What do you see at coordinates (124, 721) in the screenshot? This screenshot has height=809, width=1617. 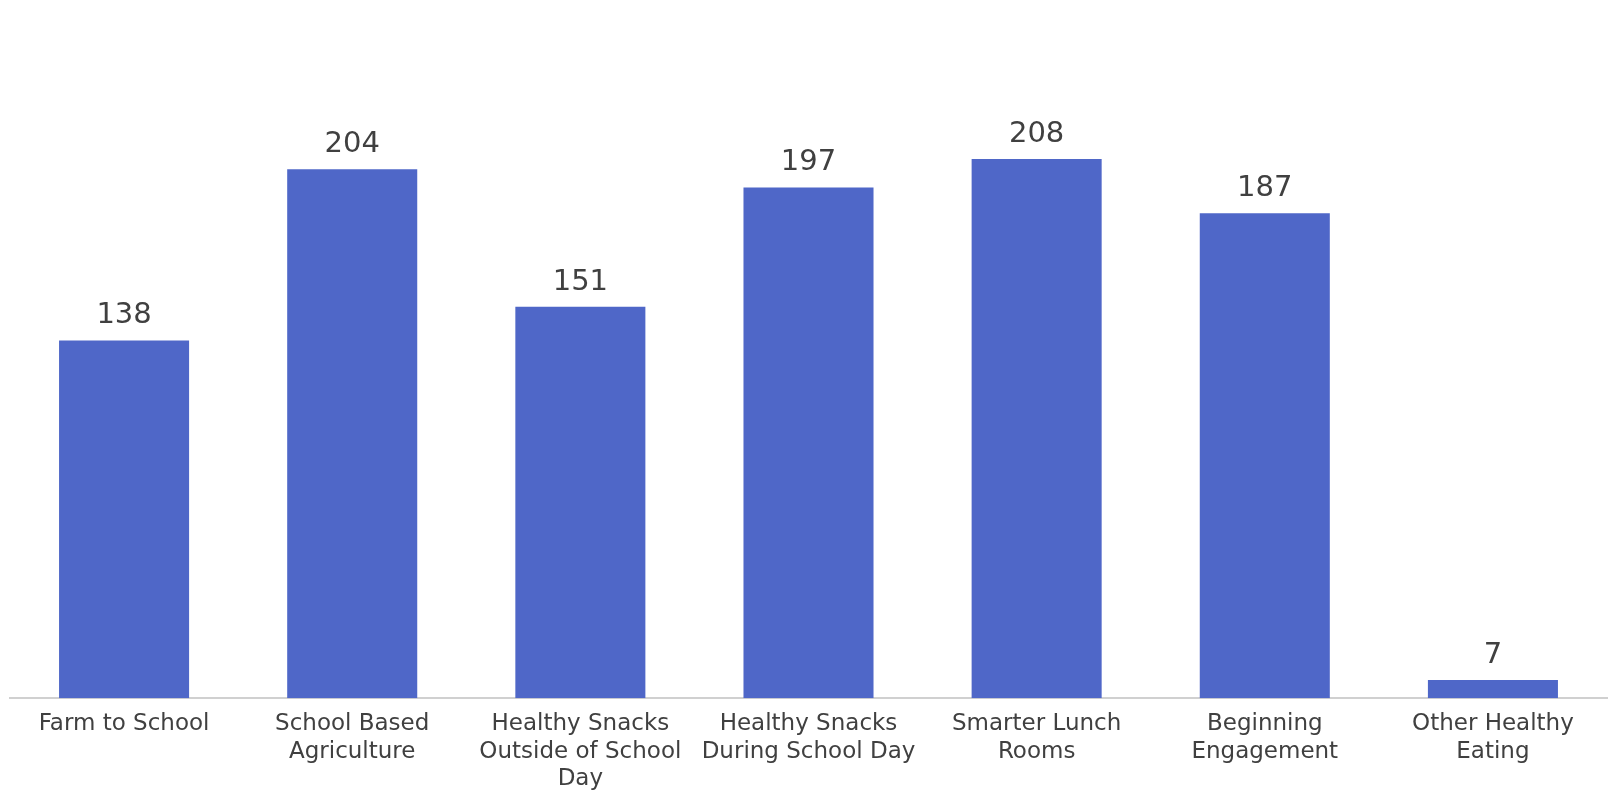 I see `x-tick-label: Farm to School` at bounding box center [124, 721].